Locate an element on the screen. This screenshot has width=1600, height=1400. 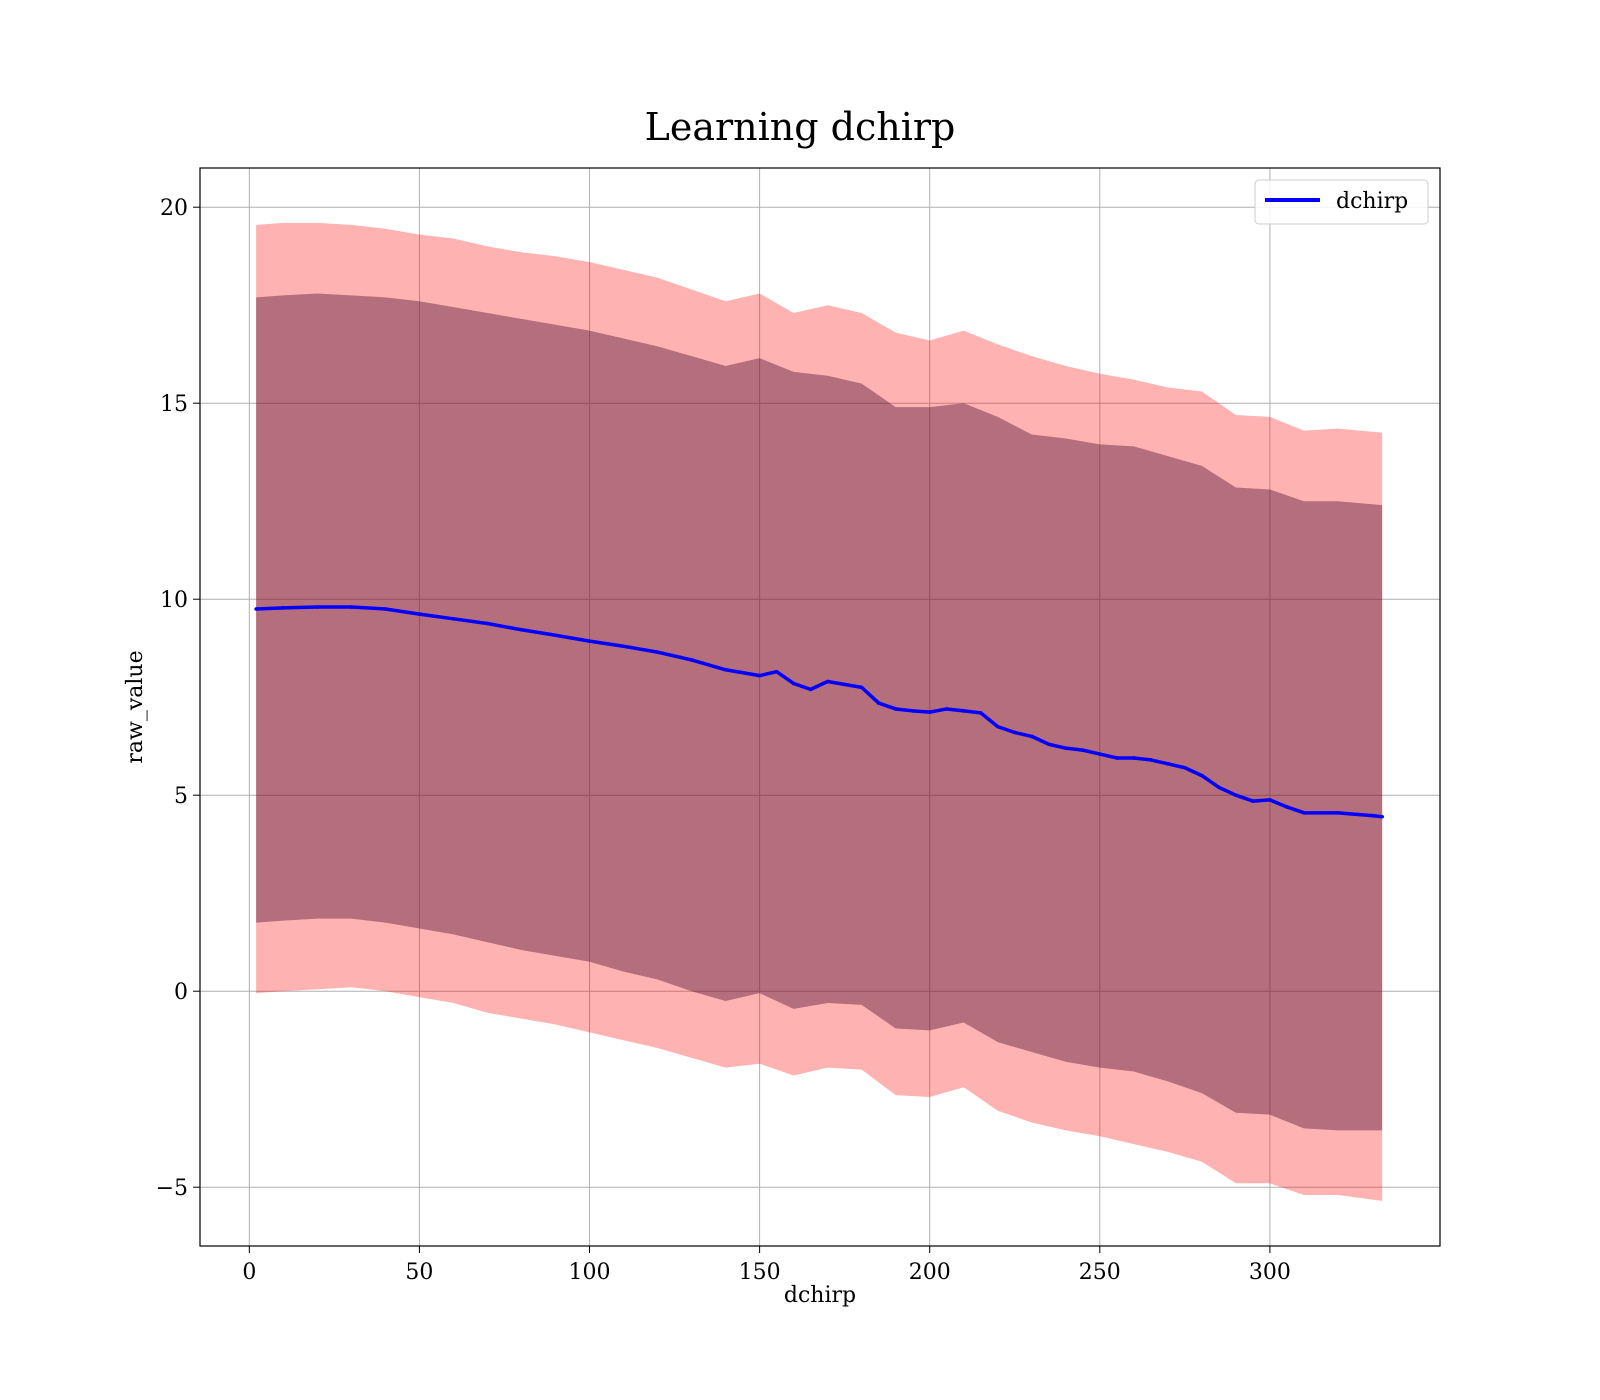
y-tick-label: 5 is located at coordinates (181, 796).